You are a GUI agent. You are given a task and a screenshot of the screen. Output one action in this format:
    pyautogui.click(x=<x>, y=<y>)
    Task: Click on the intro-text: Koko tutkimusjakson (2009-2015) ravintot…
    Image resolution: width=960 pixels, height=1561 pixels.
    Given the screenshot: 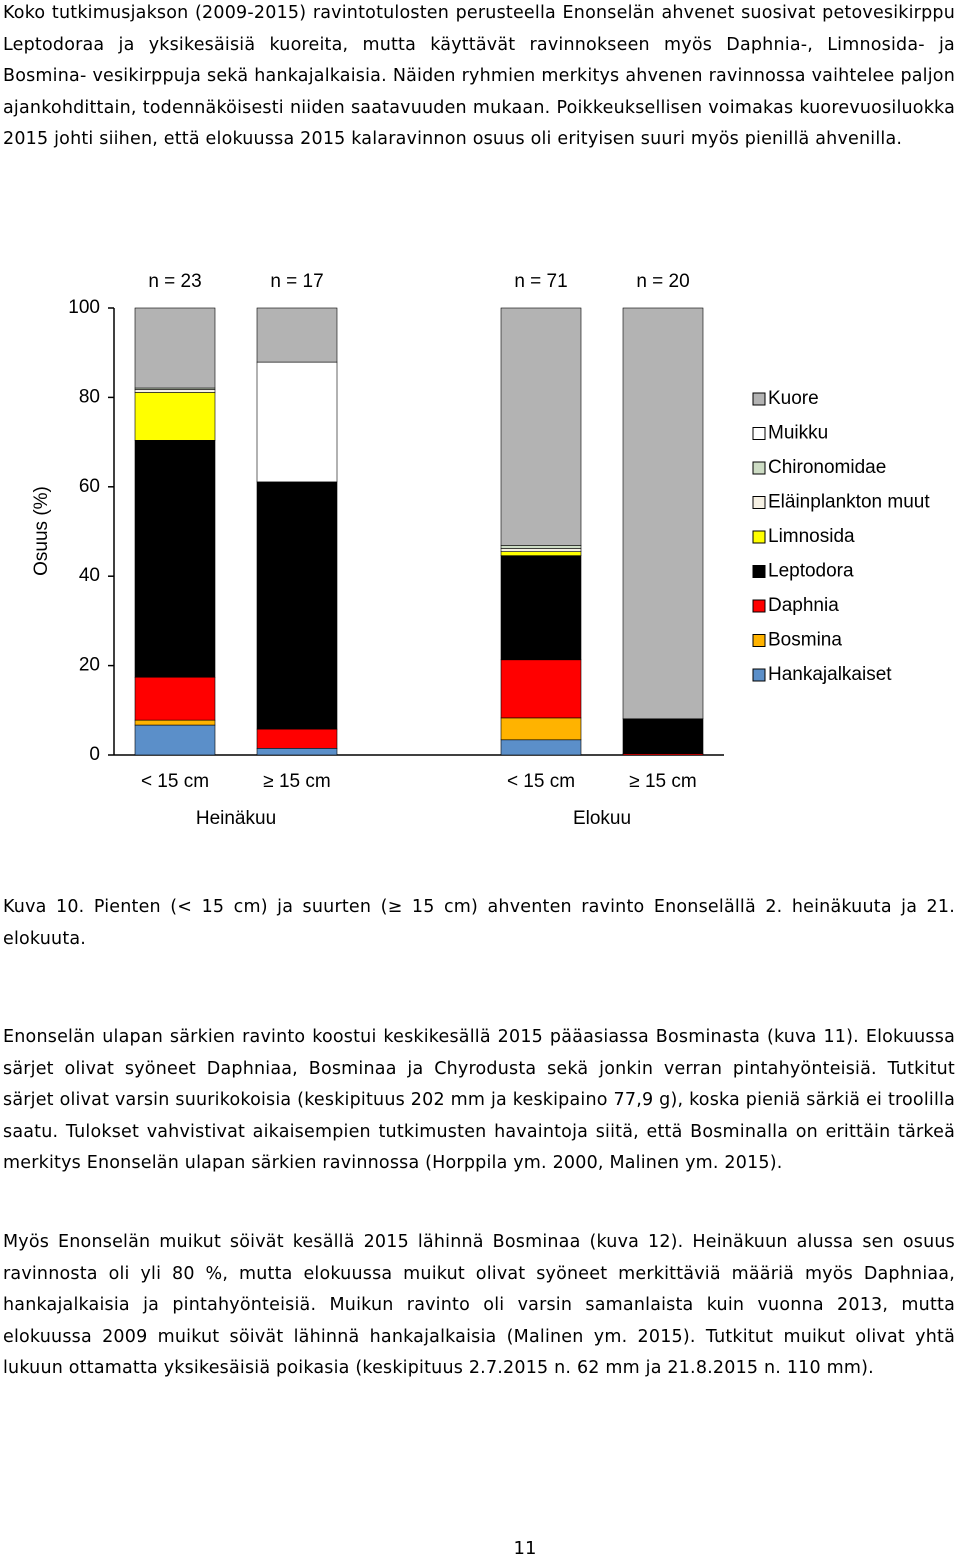 What is the action you would take?
    pyautogui.click(x=479, y=76)
    